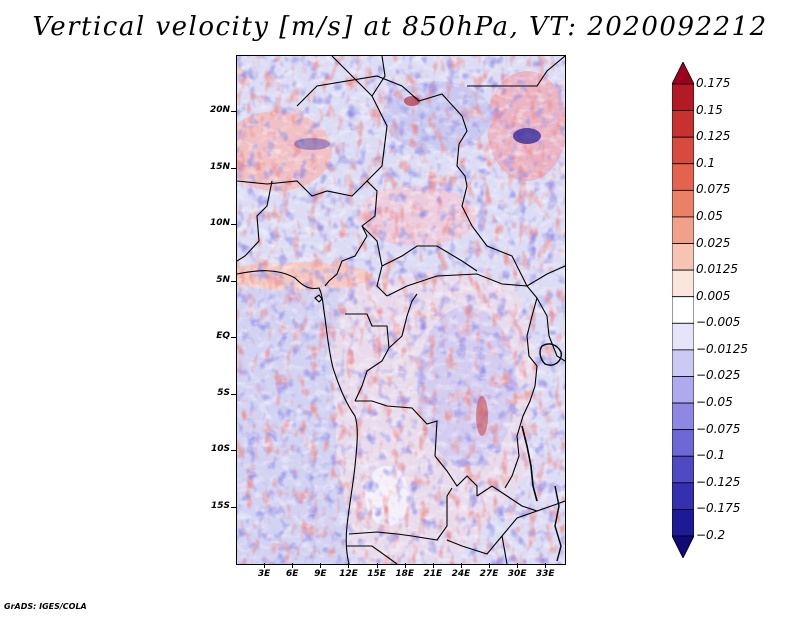 The width and height of the screenshot is (800, 618). Describe the element at coordinates (706, 162) in the screenshot. I see `colorbar-label: 0.1` at that location.